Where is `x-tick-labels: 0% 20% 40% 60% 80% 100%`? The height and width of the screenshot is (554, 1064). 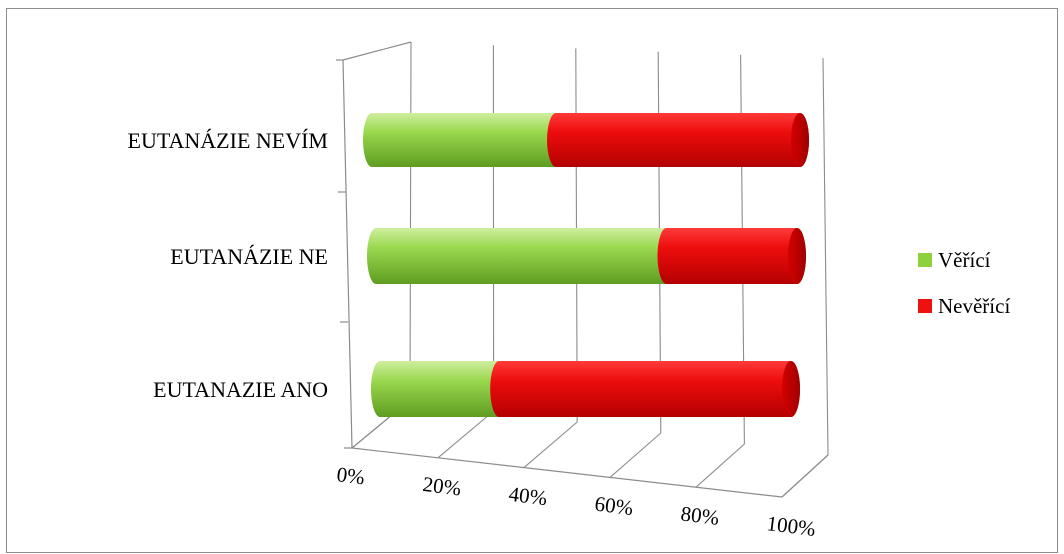
x-tick-labels: 0% 20% 40% 60% 80% 100% is located at coordinates (576, 501).